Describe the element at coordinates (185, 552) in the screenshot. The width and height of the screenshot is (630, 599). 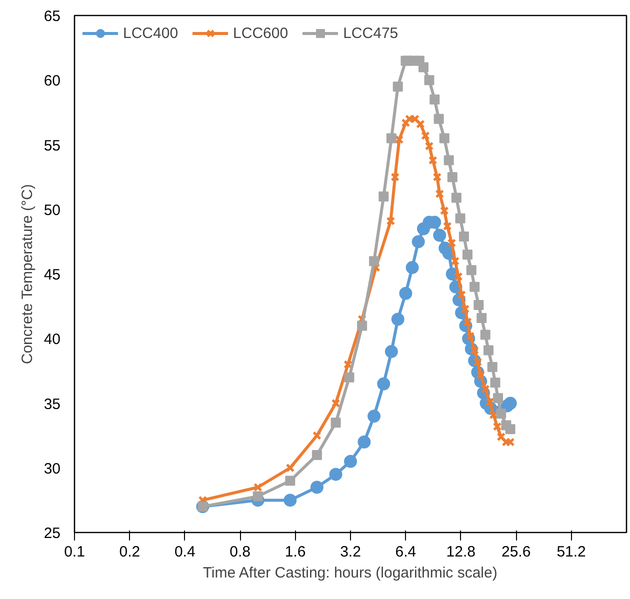
I see `x-tick-label: 0.4` at that location.